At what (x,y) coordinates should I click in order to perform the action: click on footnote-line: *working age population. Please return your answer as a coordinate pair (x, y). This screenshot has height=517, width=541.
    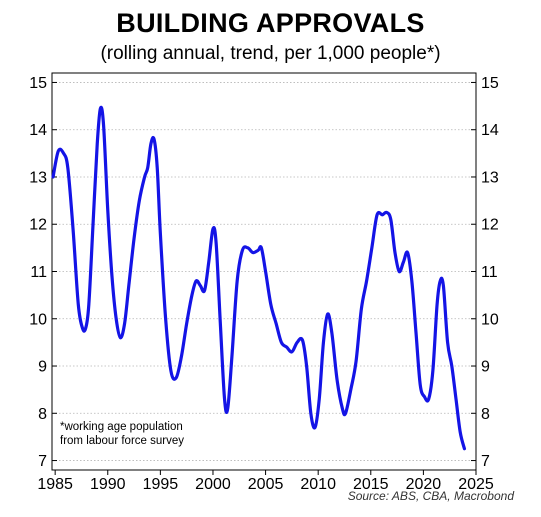
    Looking at the image, I should click on (121, 427).